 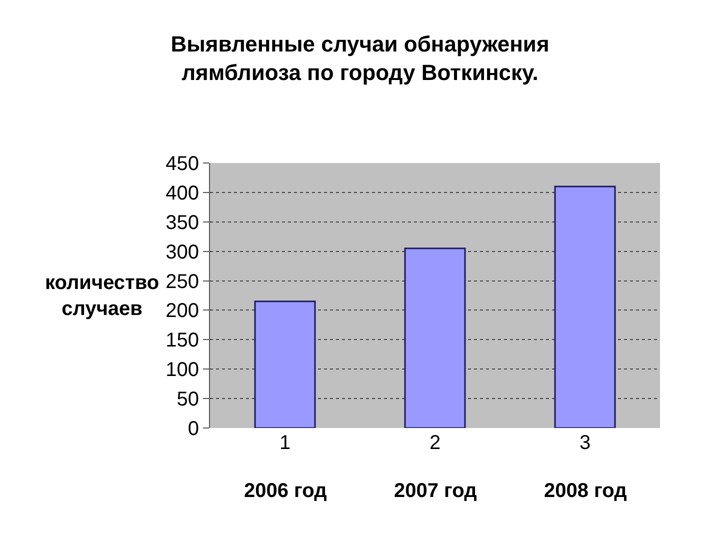 I want to click on y-tick-label: 400, so click(x=182, y=193).